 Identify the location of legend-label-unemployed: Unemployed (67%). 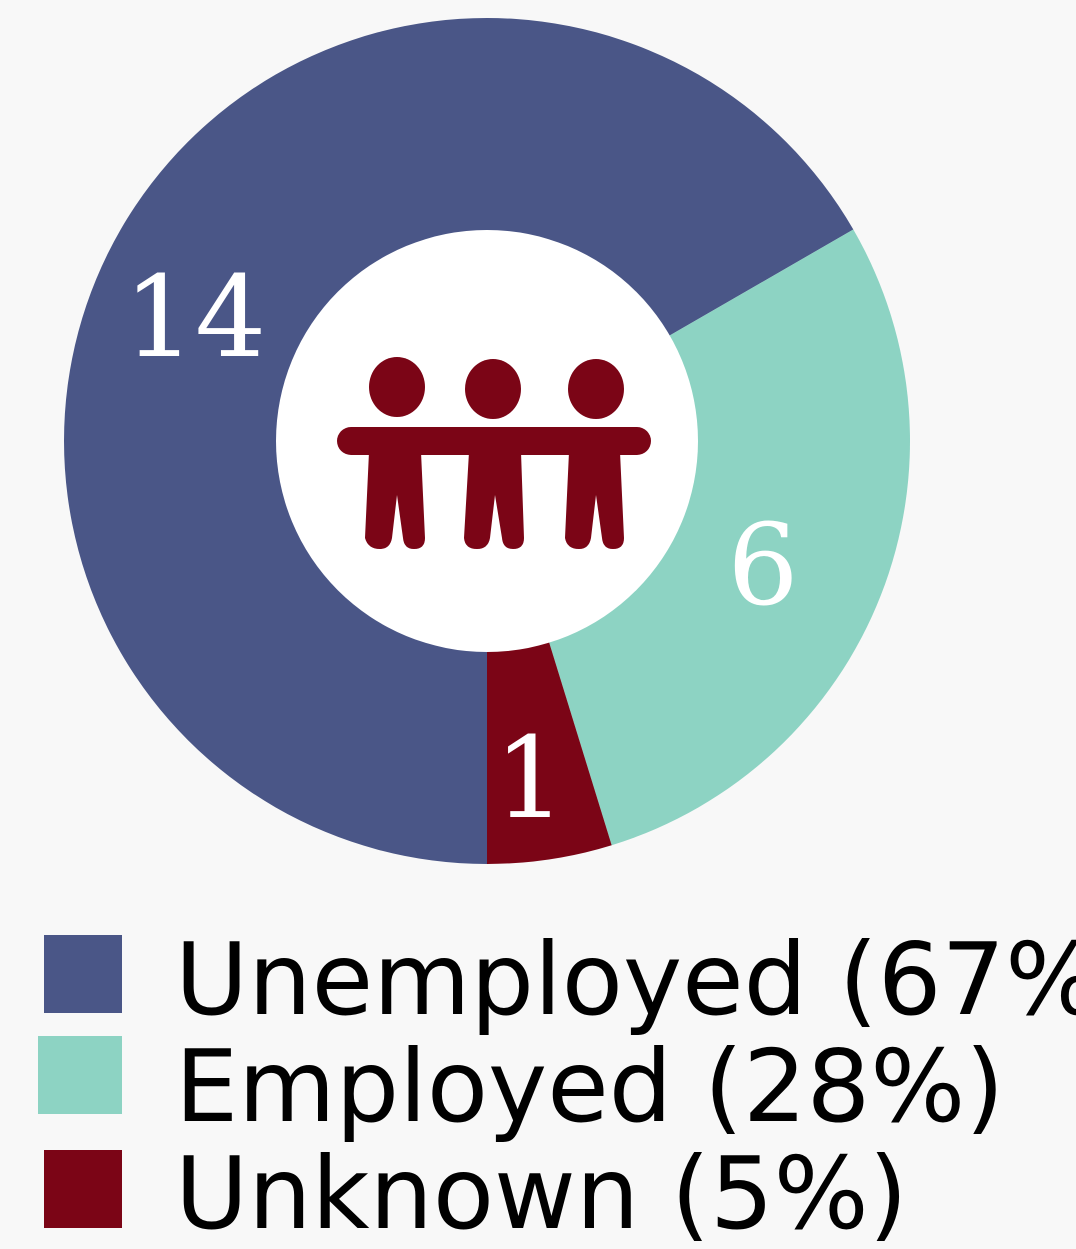
(625, 979).